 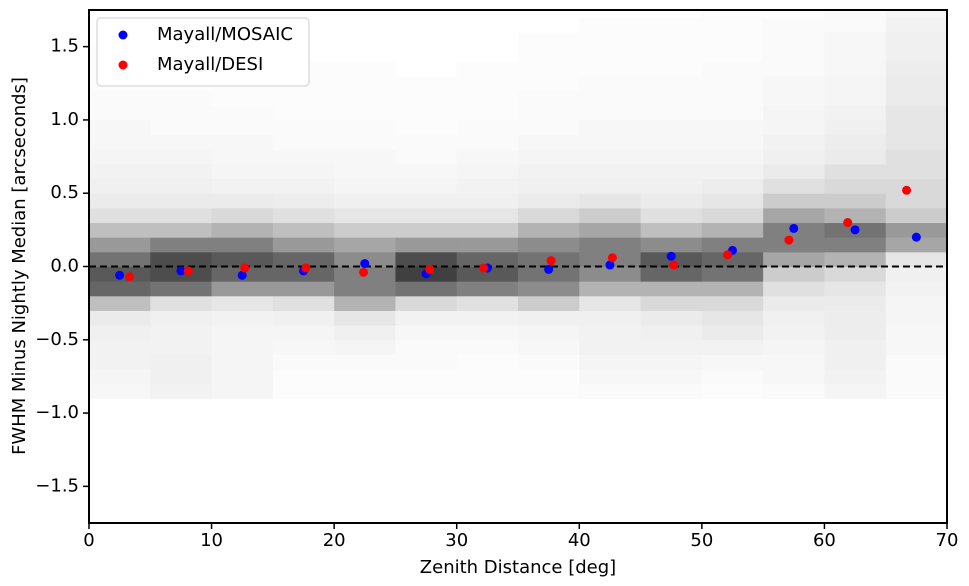 I want to click on y-tick-label: −1.0, so click(x=57, y=412).